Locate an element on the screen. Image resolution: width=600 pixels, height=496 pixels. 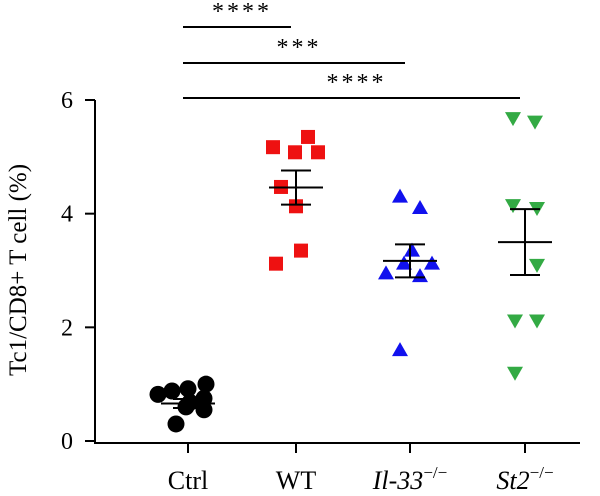
x-axis-category-labels: Ctrl WT Il-33−/− St2−/− is located at coordinates (361, 469).